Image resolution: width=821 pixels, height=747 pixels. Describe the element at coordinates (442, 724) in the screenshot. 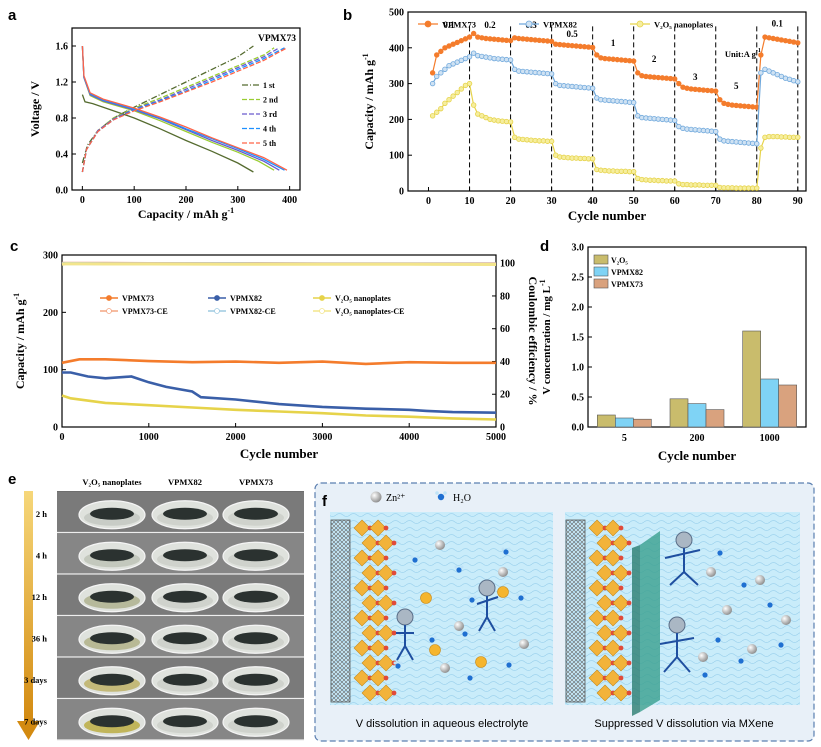

I see `left-caption: V dissolution in aqueous electrolyte` at that location.